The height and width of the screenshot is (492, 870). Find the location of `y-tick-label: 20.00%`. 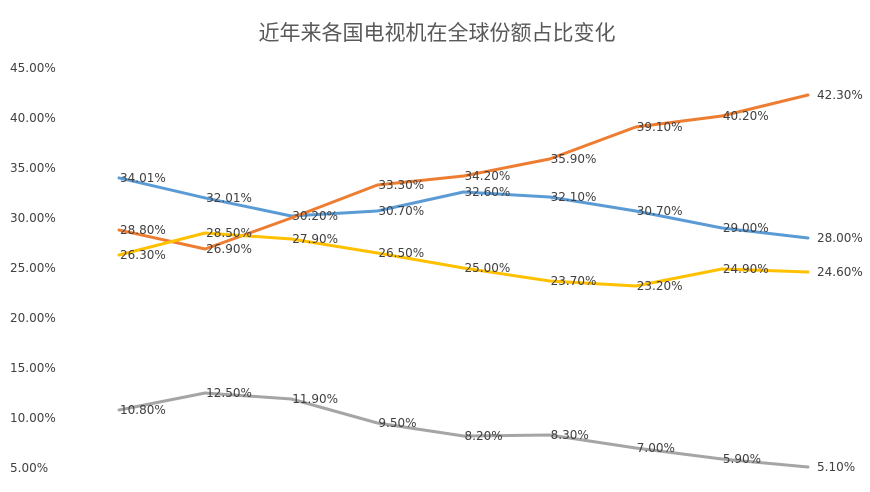

y-tick-label: 20.00% is located at coordinates (33, 318).